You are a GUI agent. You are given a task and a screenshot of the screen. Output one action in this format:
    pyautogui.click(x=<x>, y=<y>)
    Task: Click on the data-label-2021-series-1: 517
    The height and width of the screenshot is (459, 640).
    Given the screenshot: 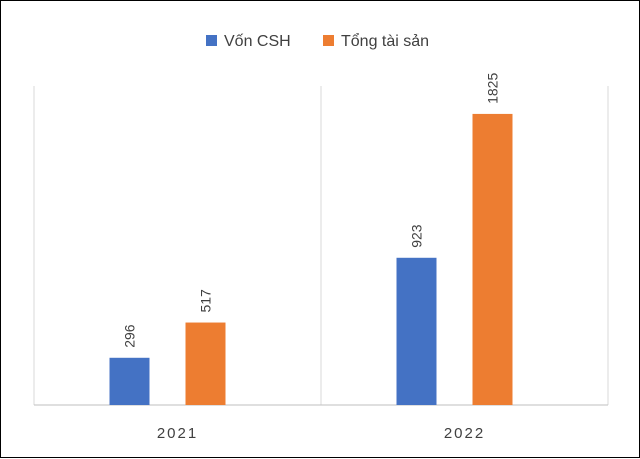 What is the action you would take?
    pyautogui.click(x=206, y=301)
    